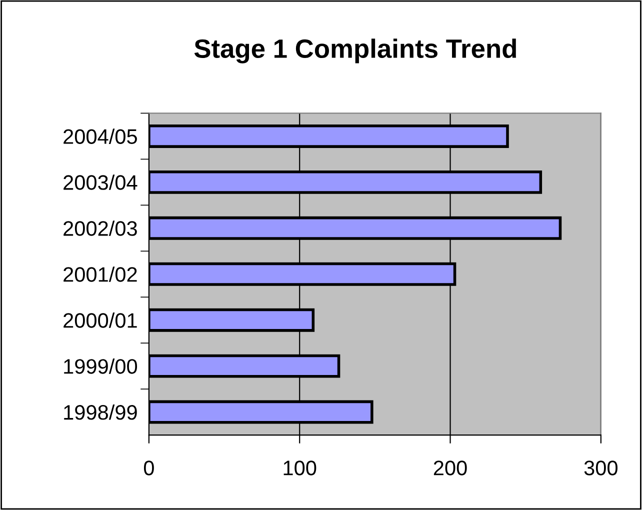 This screenshot has width=642, height=510. What do you see at coordinates (355, 51) in the screenshot?
I see `chart-title: Stage 1 Complaints Trend` at bounding box center [355, 51].